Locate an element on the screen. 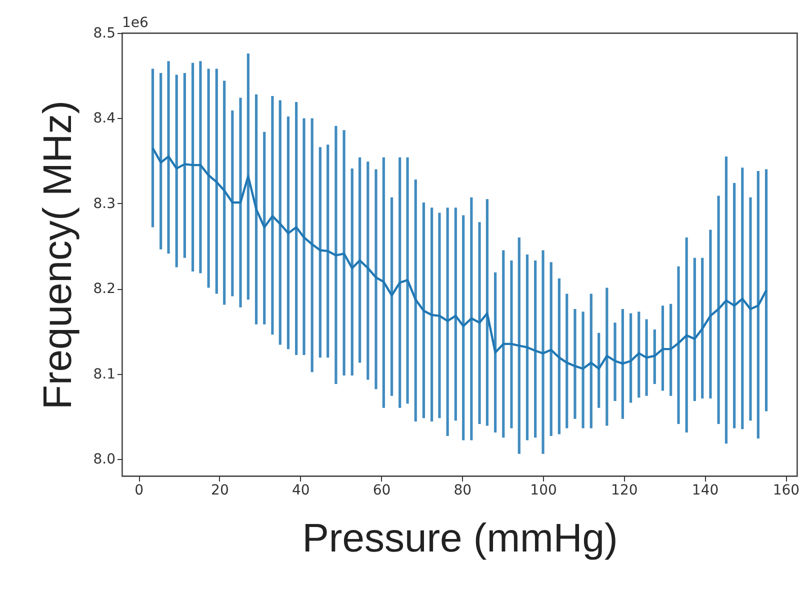 Image resolution: width=803 pixels, height=589 pixels. x-tick-label: 160 is located at coordinates (786, 490).